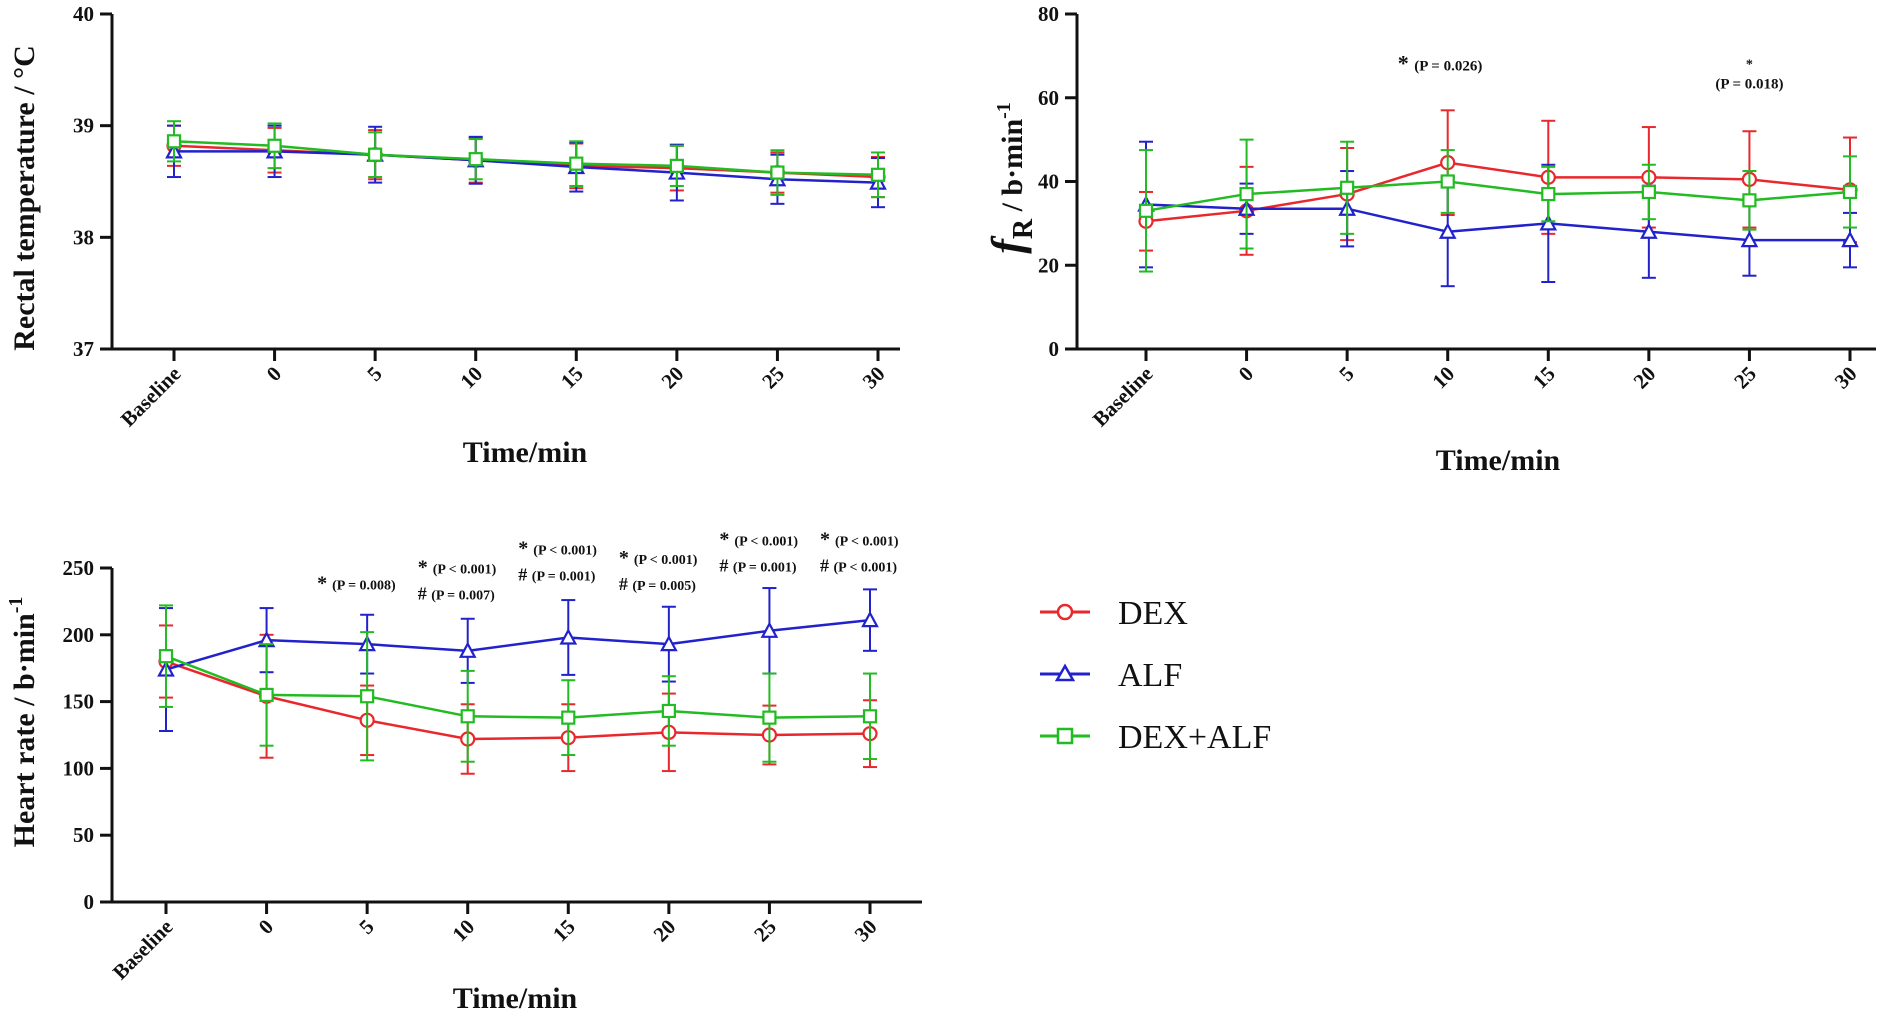 The height and width of the screenshot is (1019, 1901). Describe the element at coordinates (526, 158) in the screenshot. I see `temp-dex-alf-line` at that location.